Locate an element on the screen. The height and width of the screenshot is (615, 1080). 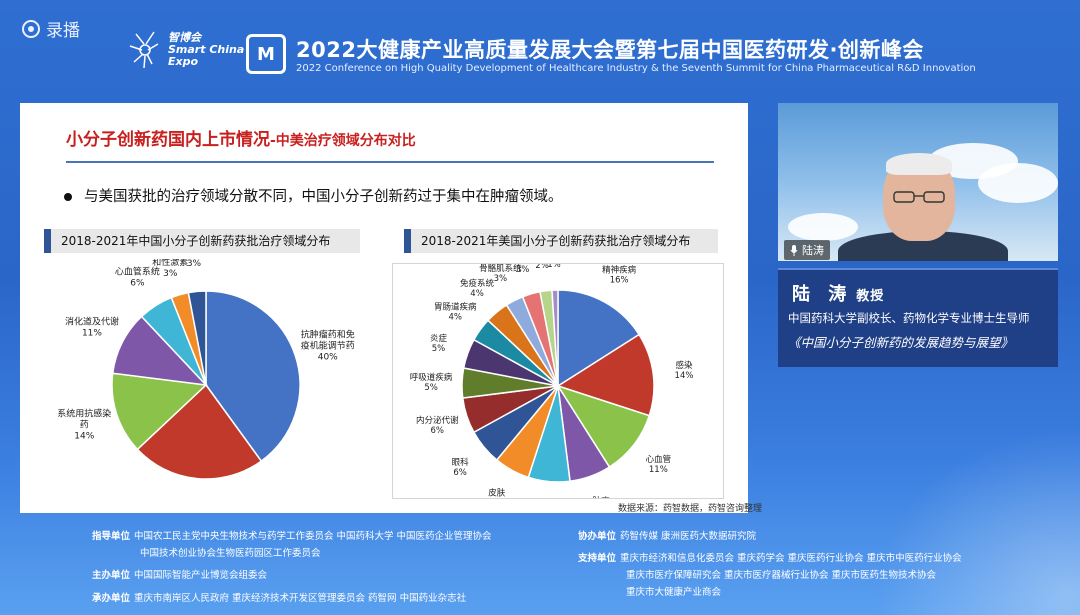
bullet-text: 与美国获批的治疗领域分散不同，中国小分子创新药过于集中在肿瘤领域。 is located at coordinates (323, 197).